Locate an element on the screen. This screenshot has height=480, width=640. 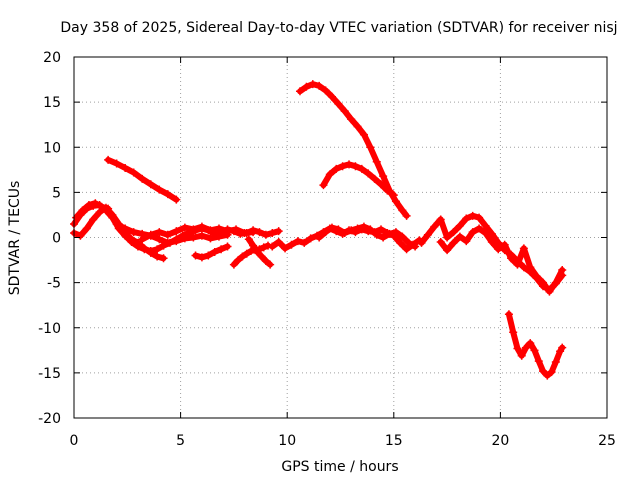
series-track-upper-c is located at coordinates (358, 180).